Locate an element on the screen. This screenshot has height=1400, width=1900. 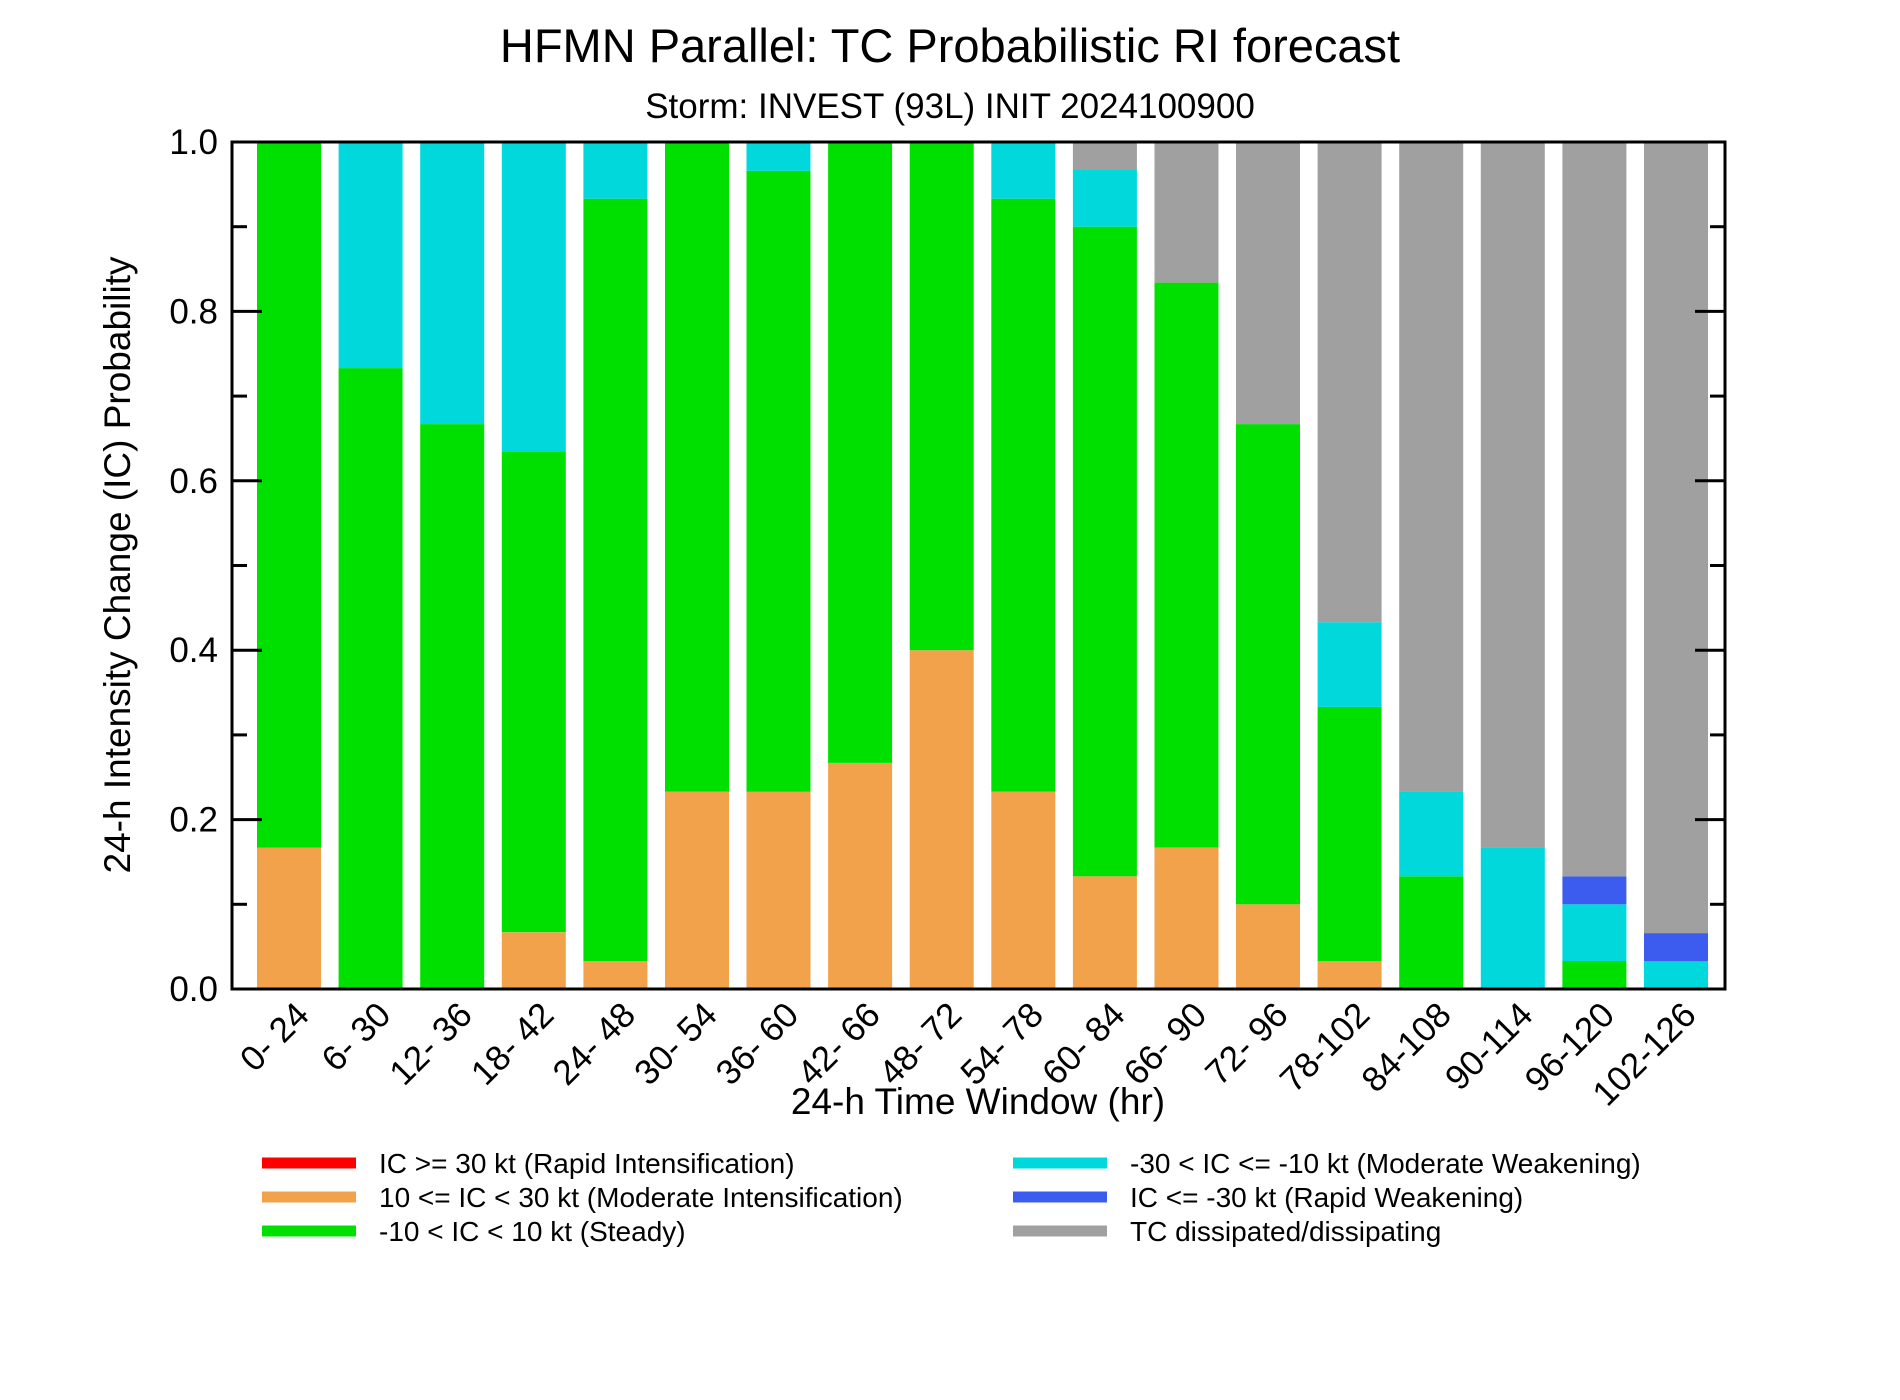
y-axis-label: 24-h Intensity Change (IC) Probability is located at coordinates (117, 564).